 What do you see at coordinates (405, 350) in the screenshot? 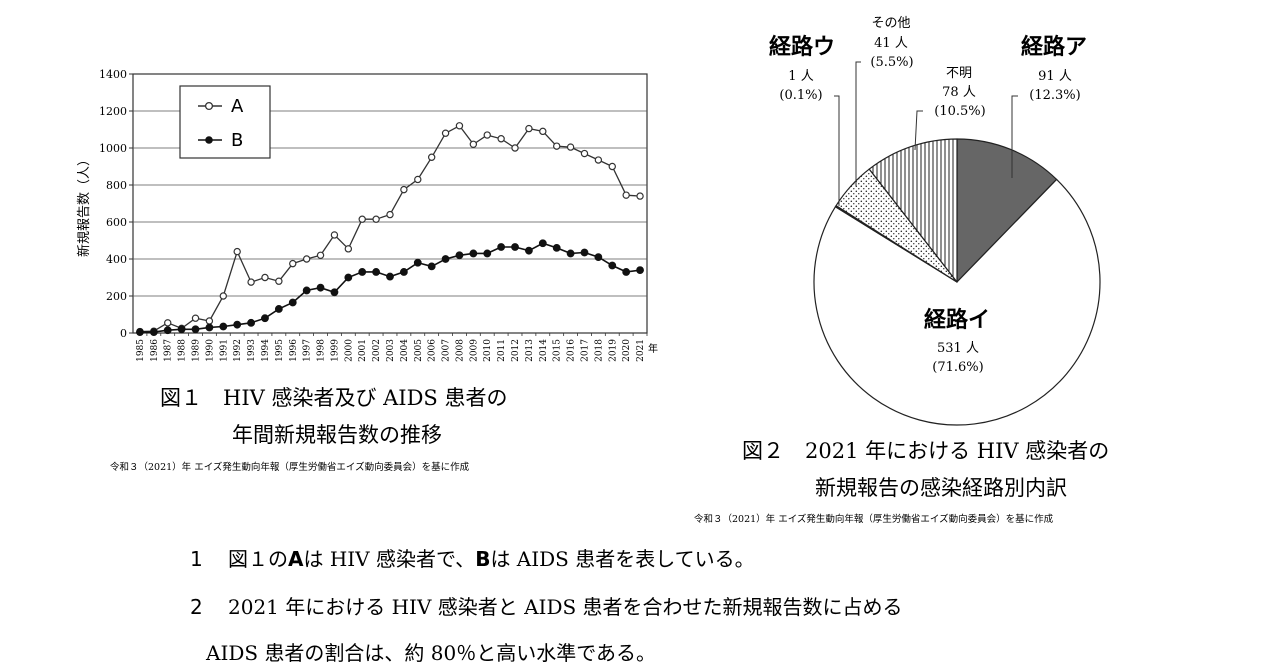
I see `x-tick-label: 2004` at bounding box center [405, 350].